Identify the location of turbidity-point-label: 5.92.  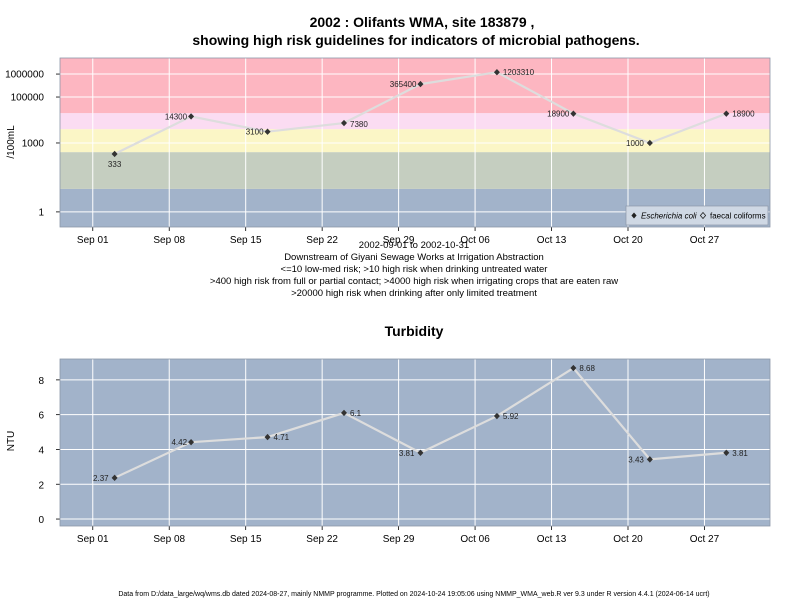
(511, 416).